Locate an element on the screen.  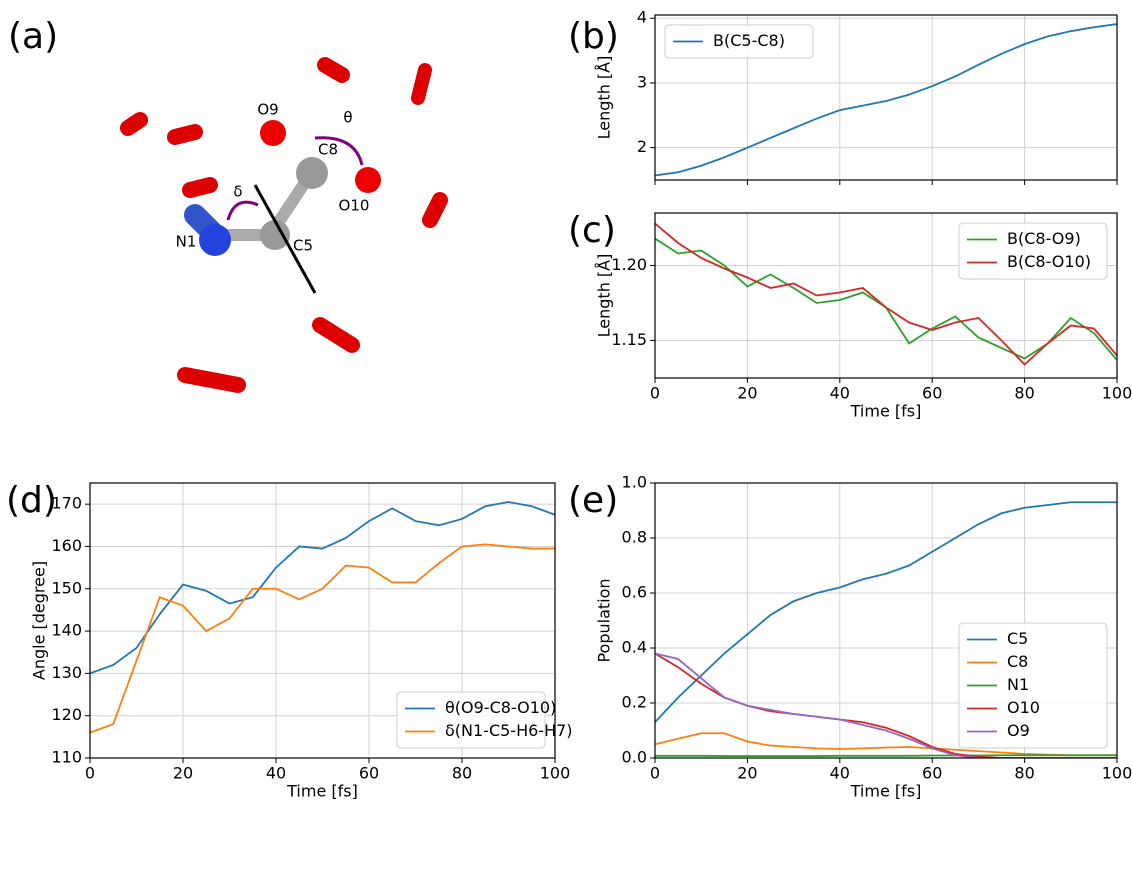
atom-label: C8 is located at coordinates (328, 150).